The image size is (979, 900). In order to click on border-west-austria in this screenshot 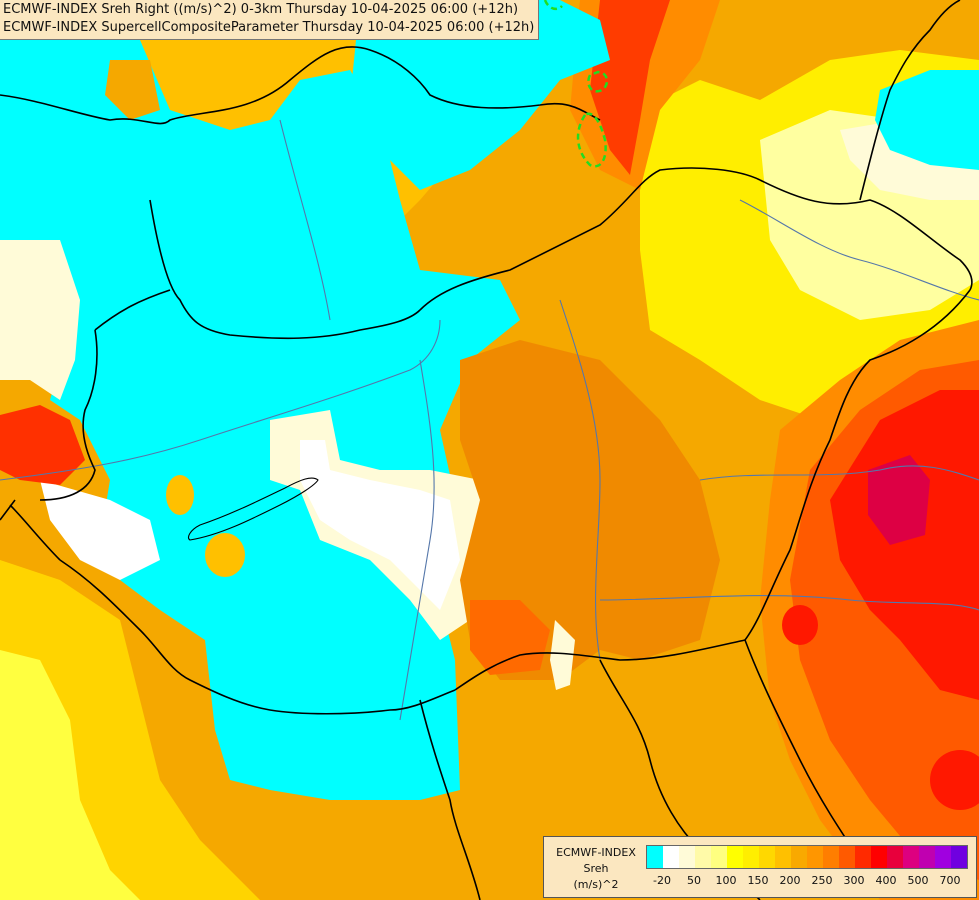, I will do `click(68, 415)`.